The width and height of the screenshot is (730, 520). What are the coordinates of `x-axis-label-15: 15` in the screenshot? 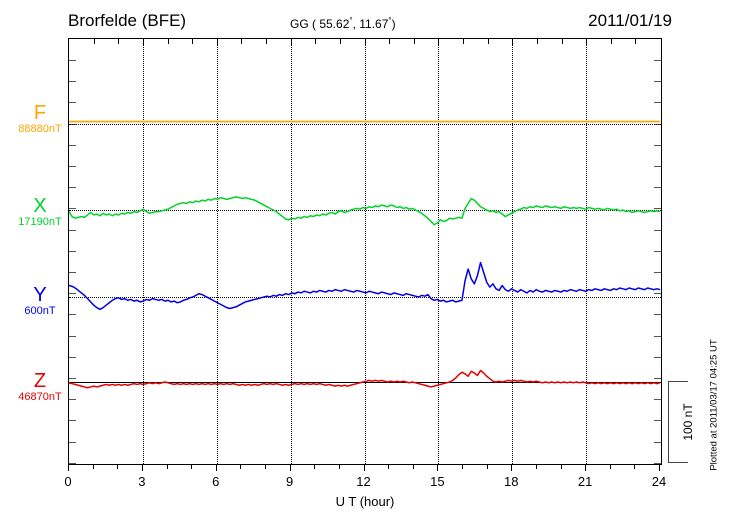 It's located at (437, 481).